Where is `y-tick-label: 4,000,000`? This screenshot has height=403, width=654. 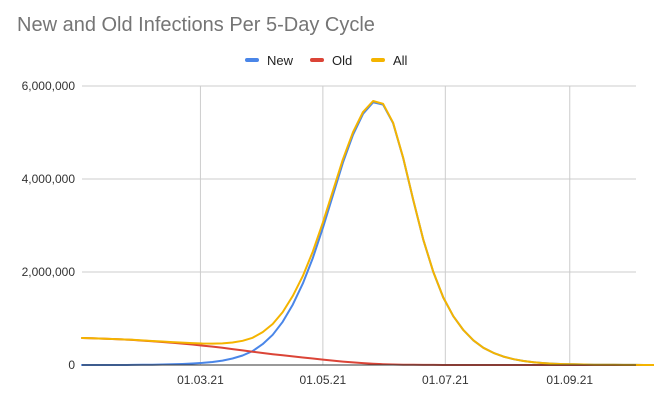
y-tick-label: 4,000,000 is located at coordinates (49, 179).